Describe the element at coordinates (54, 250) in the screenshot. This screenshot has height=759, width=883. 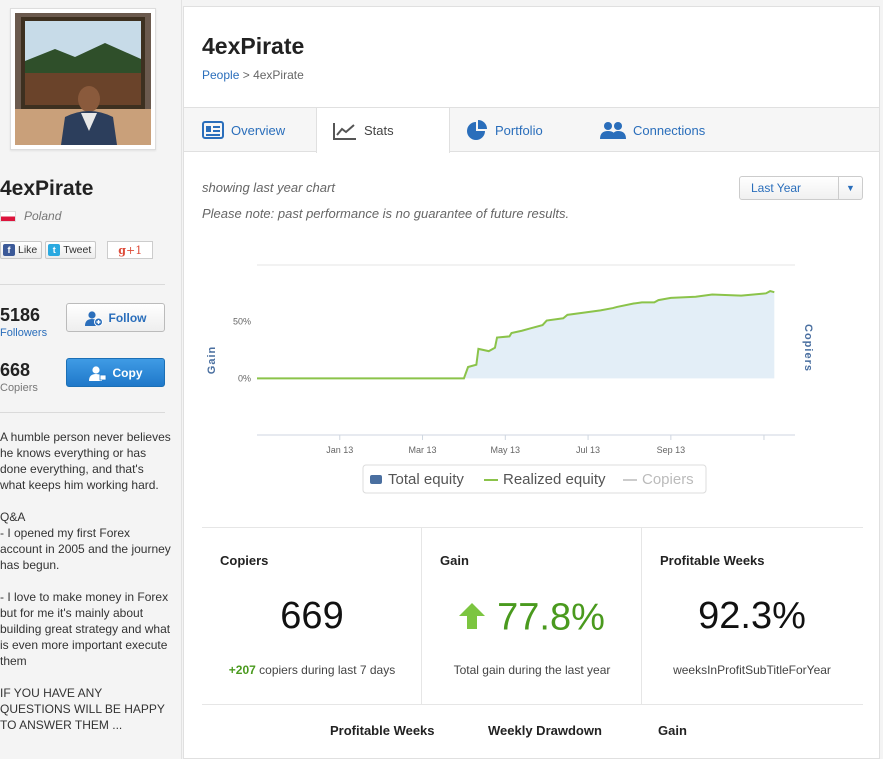
I see `twitter-icon: t` at that location.